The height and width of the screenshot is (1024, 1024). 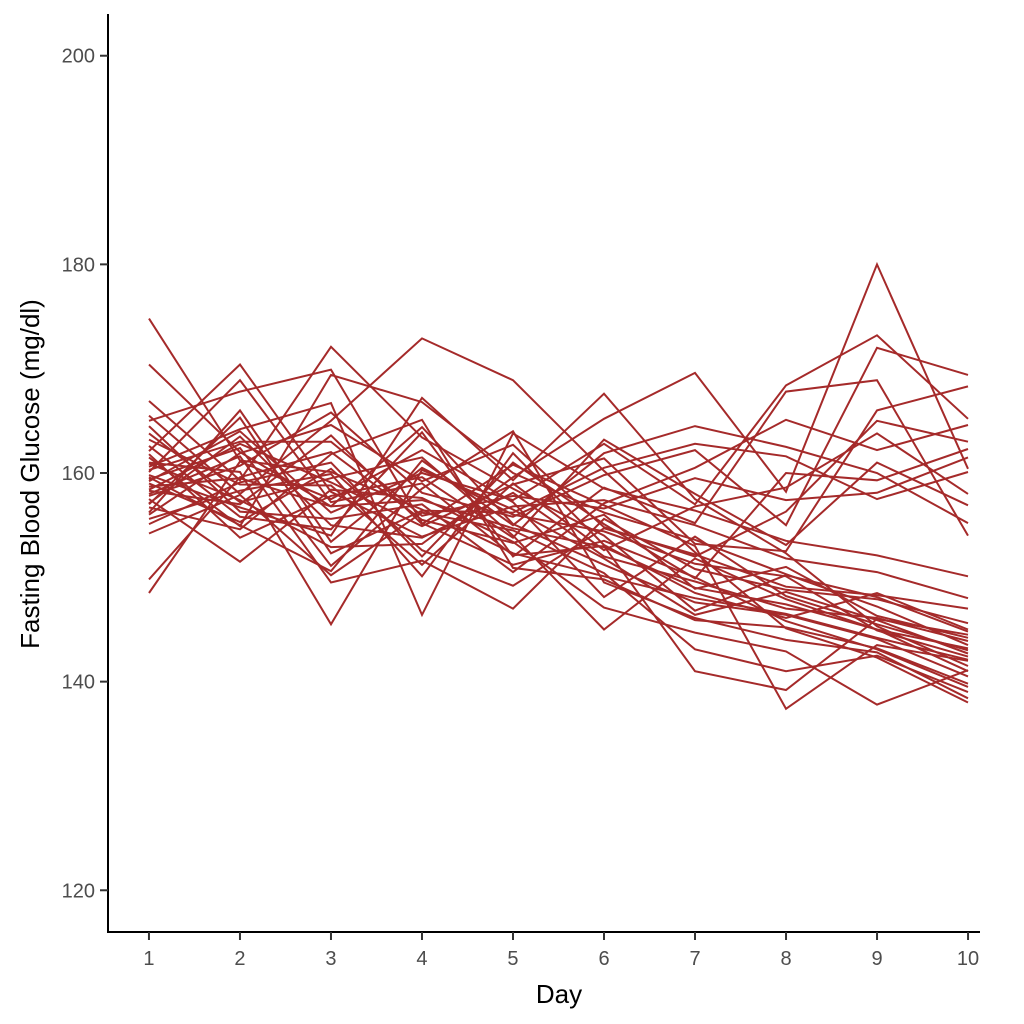 What do you see at coordinates (78, 891) in the screenshot?
I see `y-tick-label: 120` at bounding box center [78, 891].